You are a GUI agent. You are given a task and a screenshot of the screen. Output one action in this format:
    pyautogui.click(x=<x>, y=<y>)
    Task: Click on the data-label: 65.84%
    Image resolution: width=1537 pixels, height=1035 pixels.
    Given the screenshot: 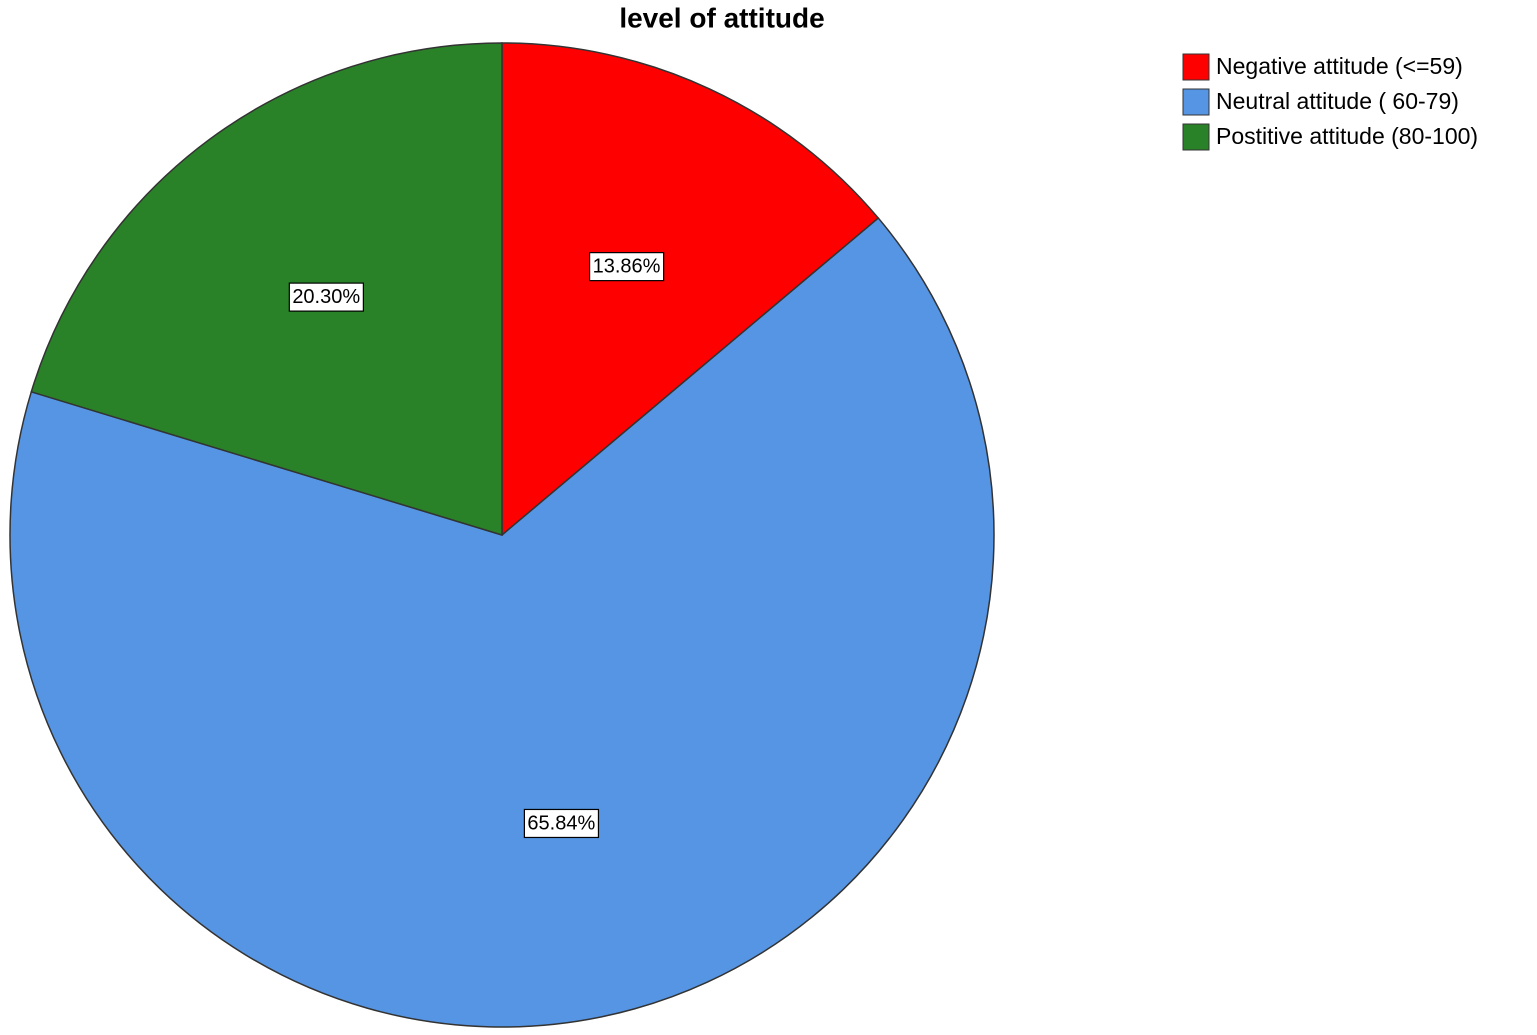 What is the action you would take?
    pyautogui.click(x=561, y=823)
    